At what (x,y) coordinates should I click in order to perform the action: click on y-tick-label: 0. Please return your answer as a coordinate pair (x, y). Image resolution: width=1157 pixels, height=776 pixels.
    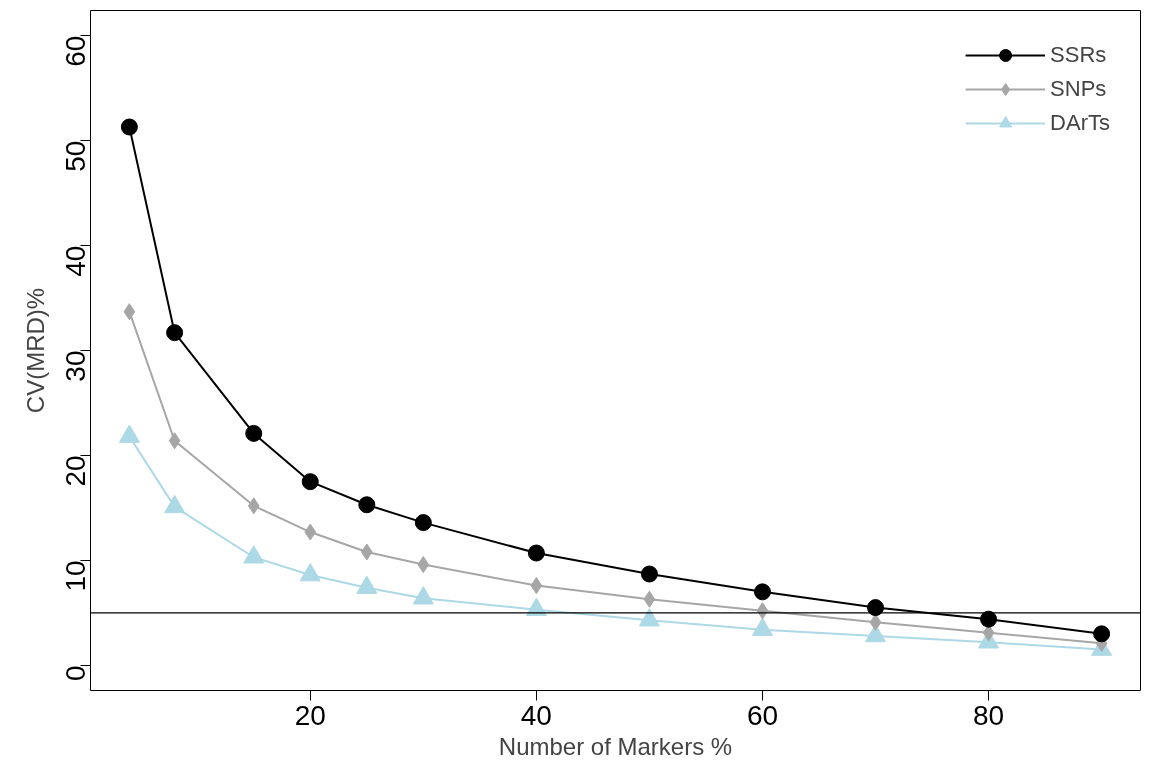
    Looking at the image, I should click on (75, 673).